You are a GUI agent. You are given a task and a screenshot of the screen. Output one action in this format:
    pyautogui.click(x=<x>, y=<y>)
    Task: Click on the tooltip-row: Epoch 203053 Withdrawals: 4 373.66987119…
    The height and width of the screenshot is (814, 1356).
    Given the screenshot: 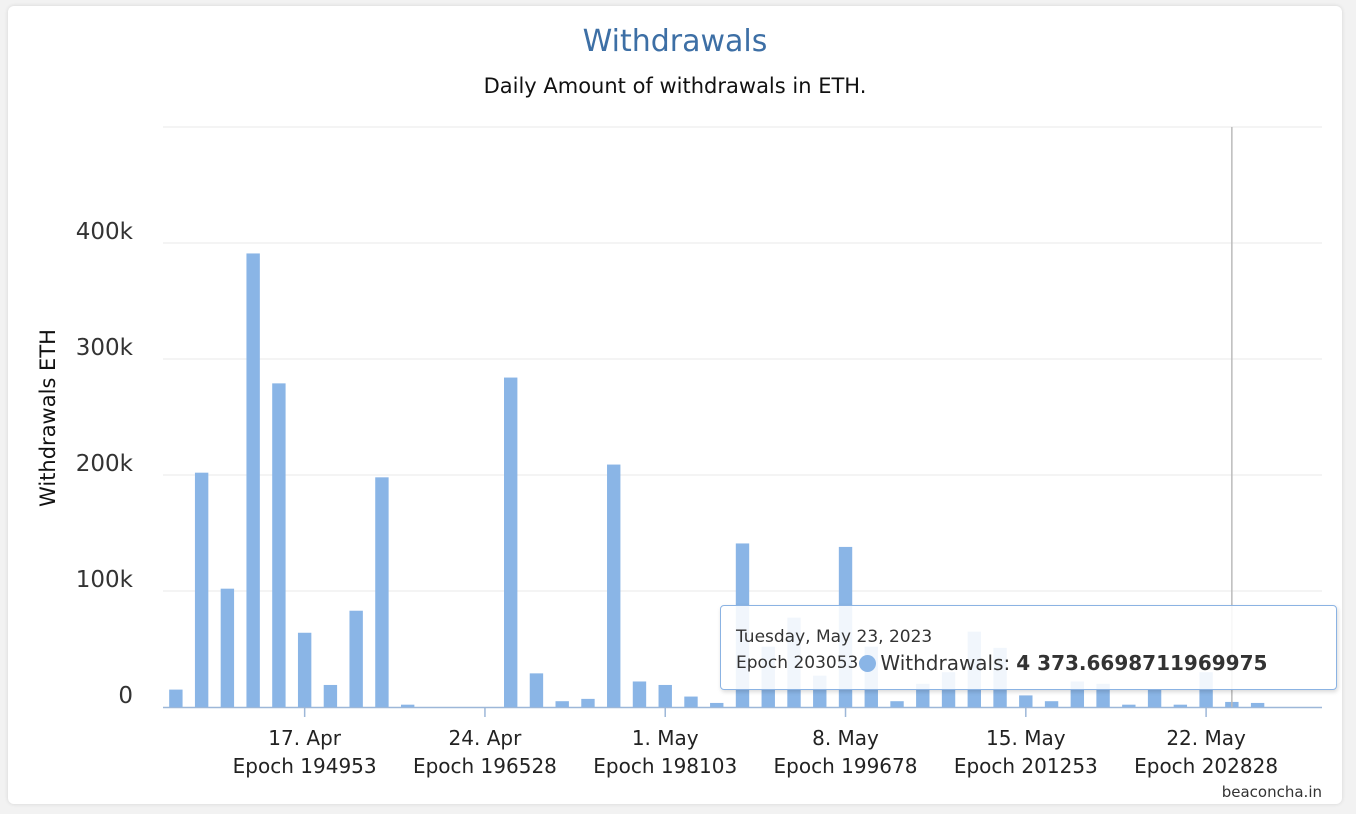 What is the action you would take?
    pyautogui.click(x=1001, y=663)
    